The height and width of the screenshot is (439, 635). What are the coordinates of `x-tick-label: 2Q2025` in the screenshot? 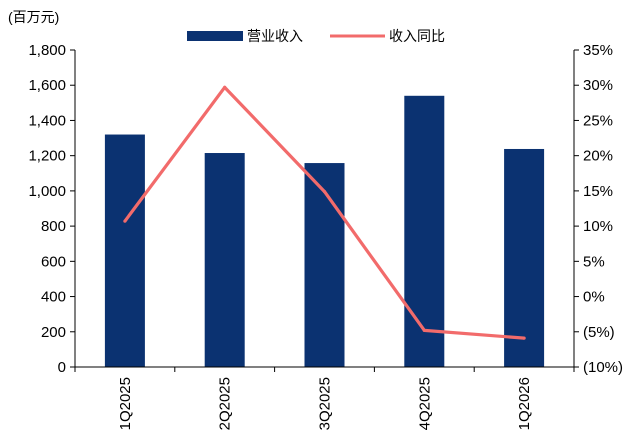 It's located at (225, 403).